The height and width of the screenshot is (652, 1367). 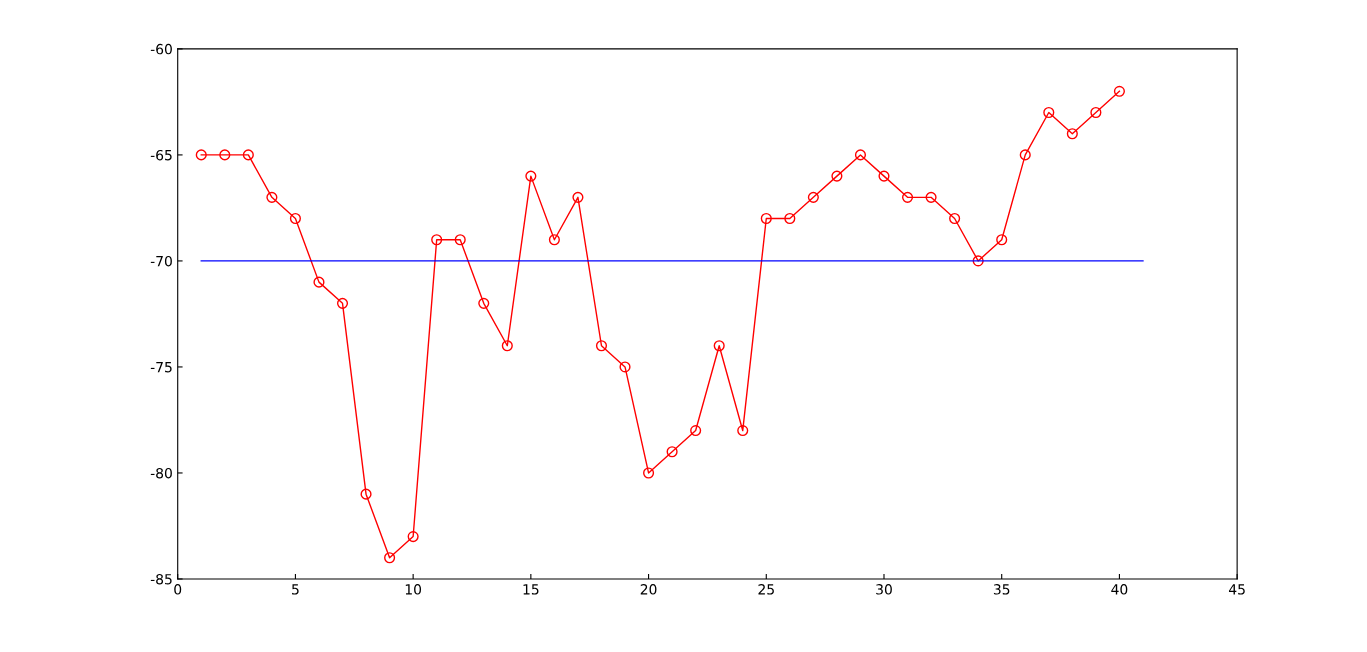 What do you see at coordinates (295, 589) in the screenshot?
I see `x-tick-label: 5` at bounding box center [295, 589].